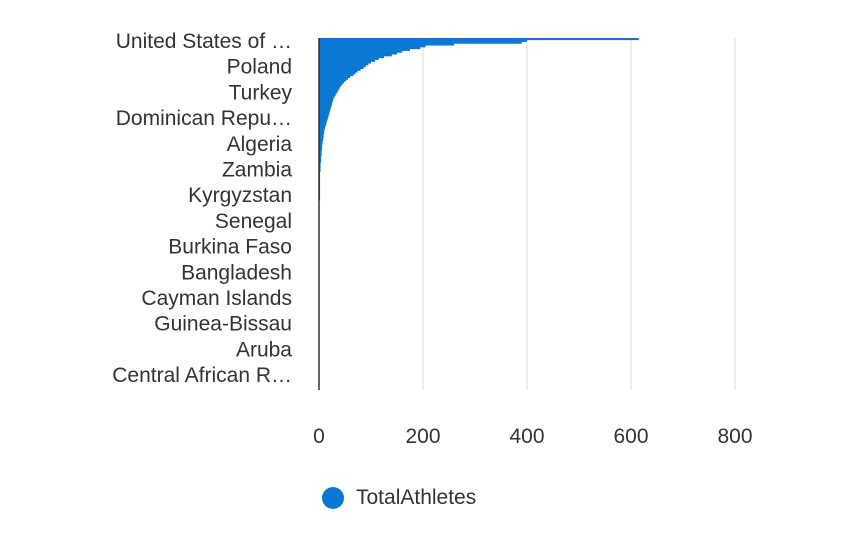 This screenshot has width=862, height=546. What do you see at coordinates (230, 247) in the screenshot?
I see `category-label: Burkina Faso` at bounding box center [230, 247].